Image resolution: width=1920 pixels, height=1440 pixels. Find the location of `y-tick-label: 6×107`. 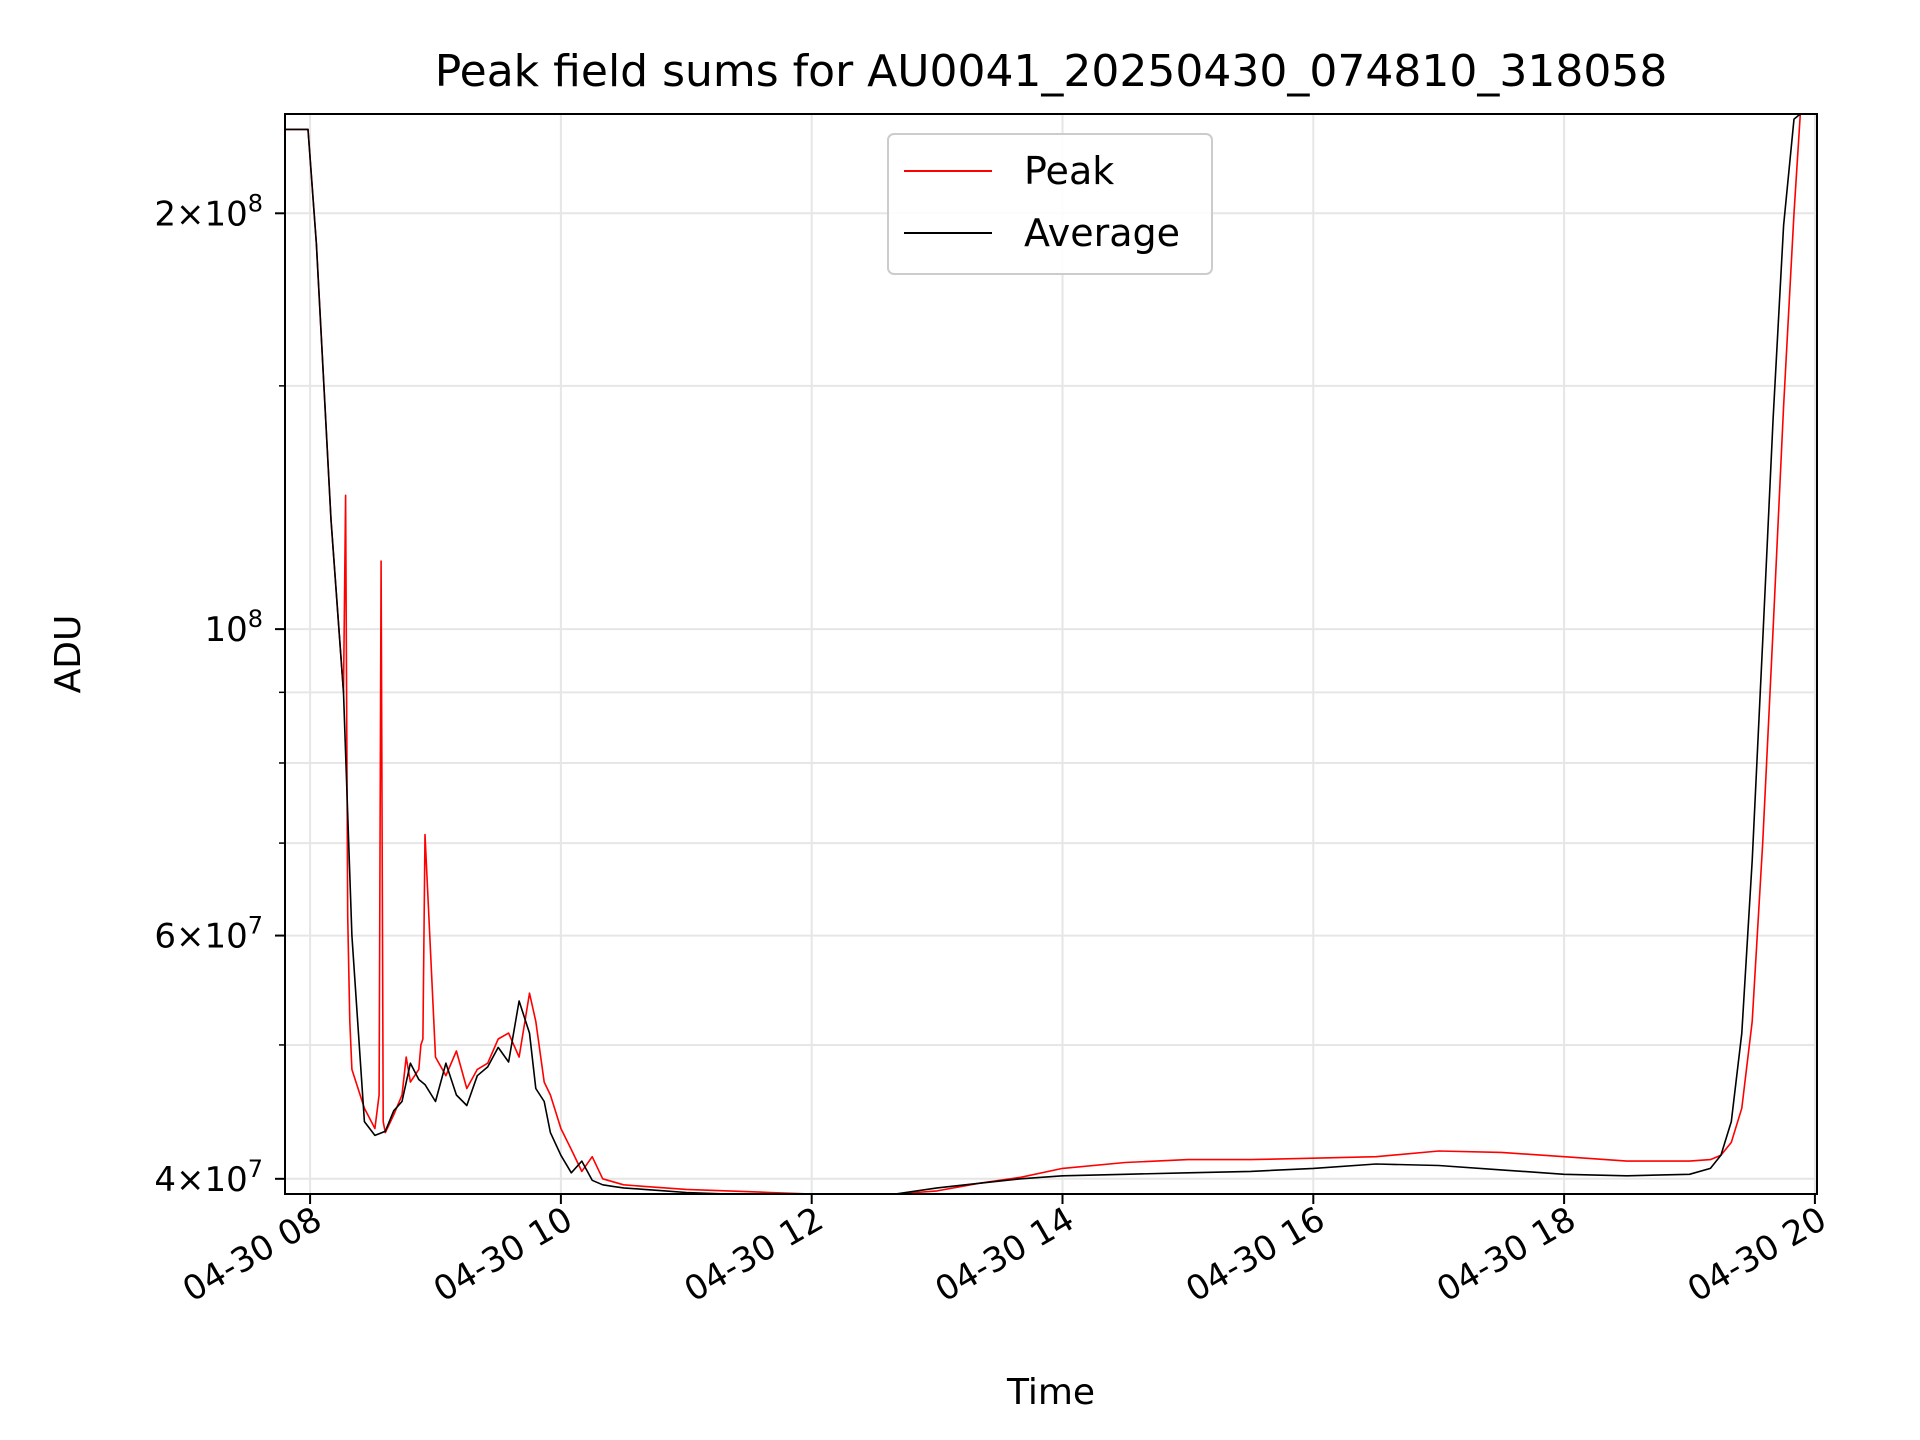

y-tick-label: 6×107 is located at coordinates (208, 934).